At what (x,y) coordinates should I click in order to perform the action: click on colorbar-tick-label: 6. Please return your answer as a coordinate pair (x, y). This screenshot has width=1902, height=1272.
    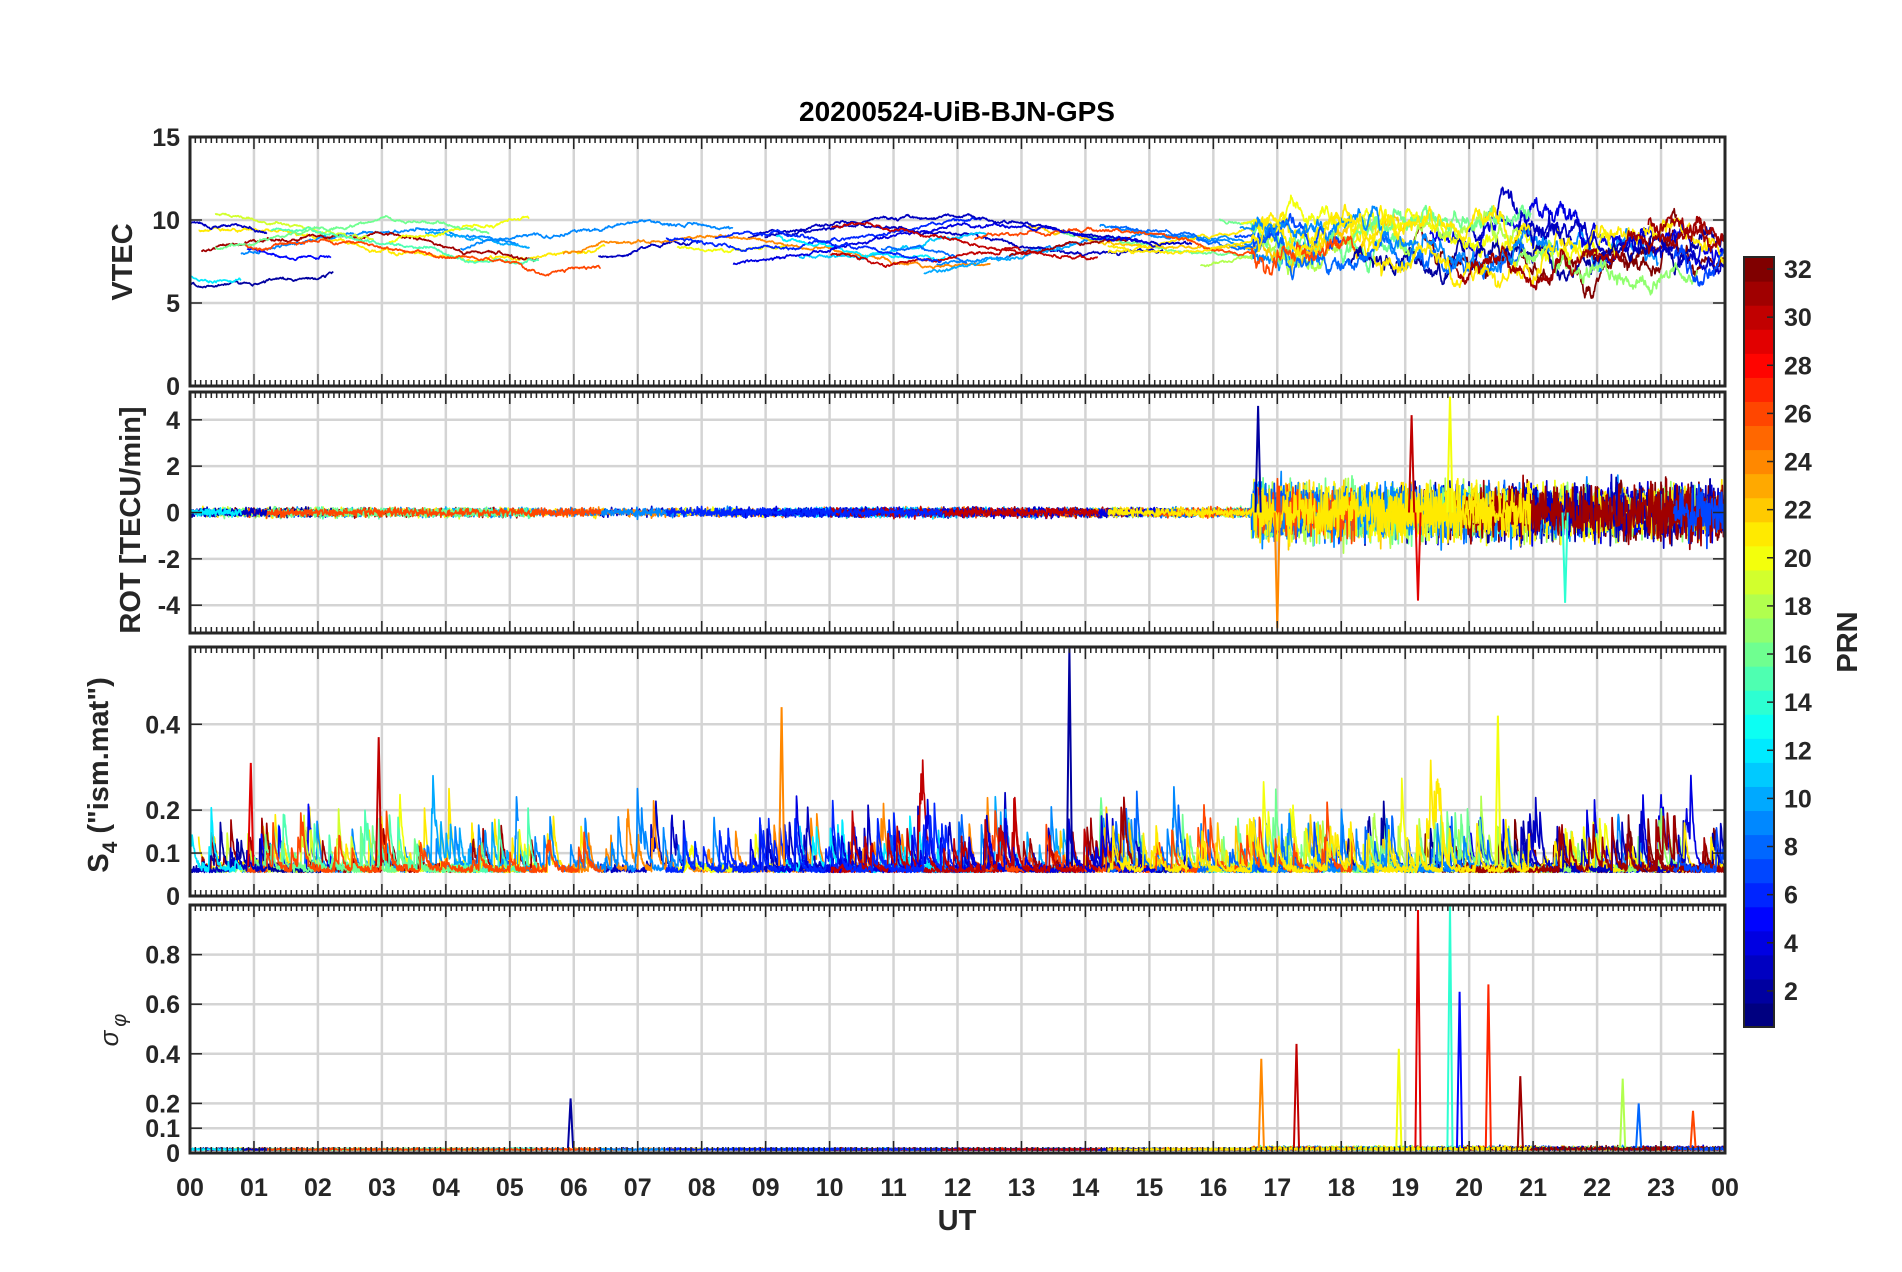
    Looking at the image, I should click on (1791, 896).